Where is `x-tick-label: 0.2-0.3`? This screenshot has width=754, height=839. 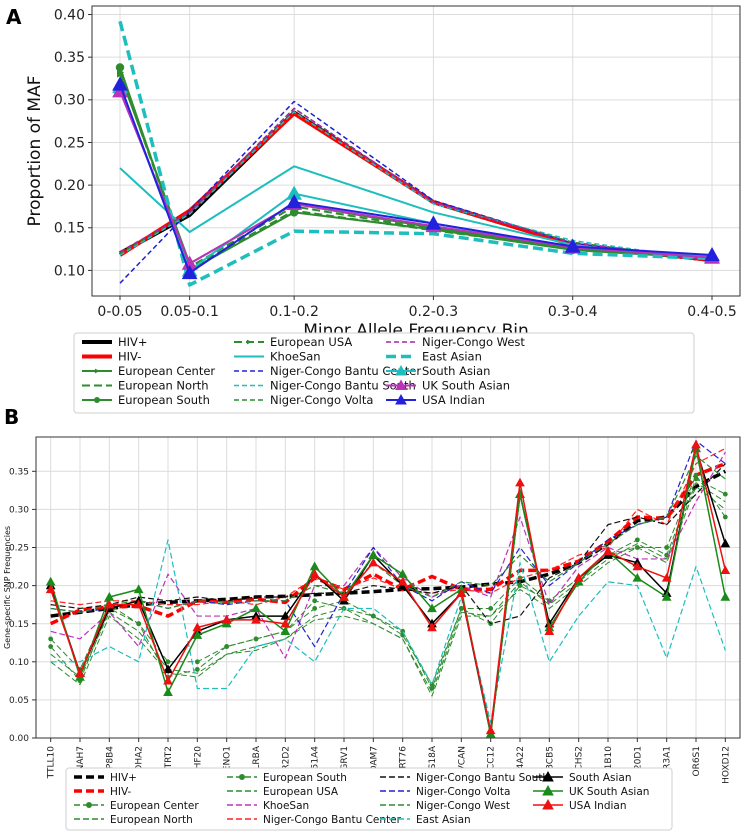
x-tick-label: 0.2-0.3 is located at coordinates (434, 312).